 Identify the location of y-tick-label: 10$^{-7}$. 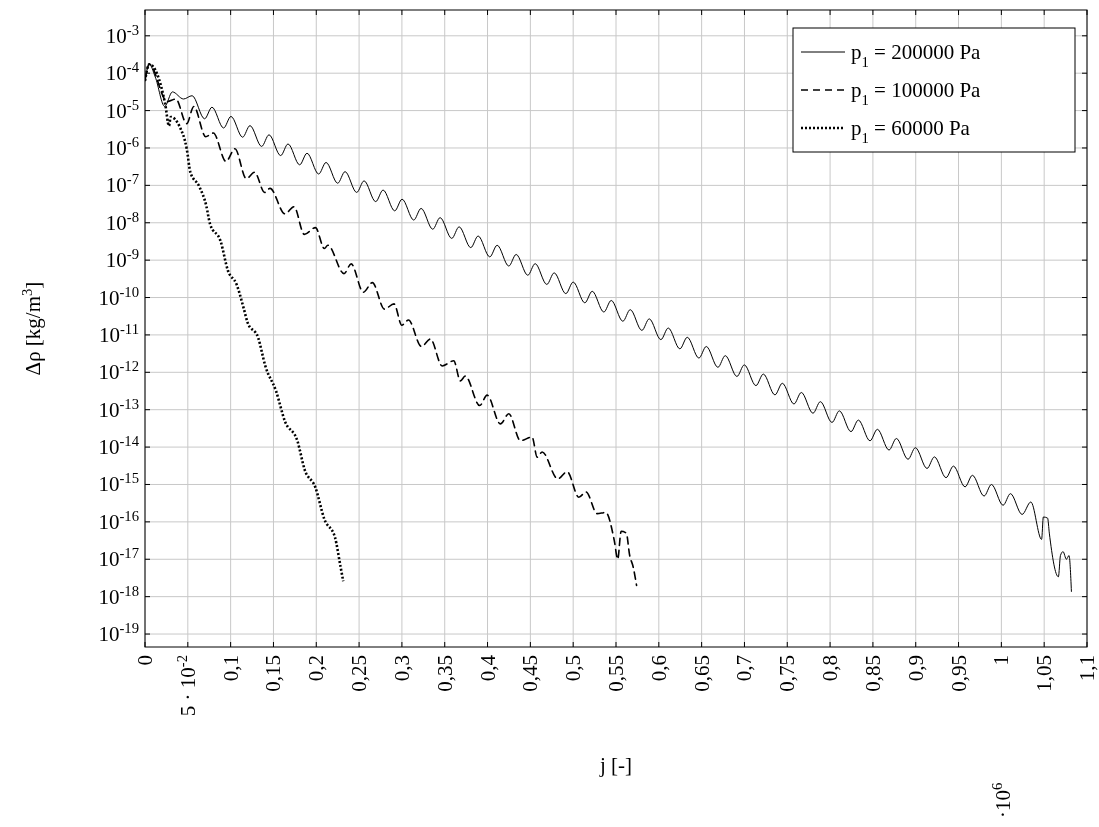
(122, 184).